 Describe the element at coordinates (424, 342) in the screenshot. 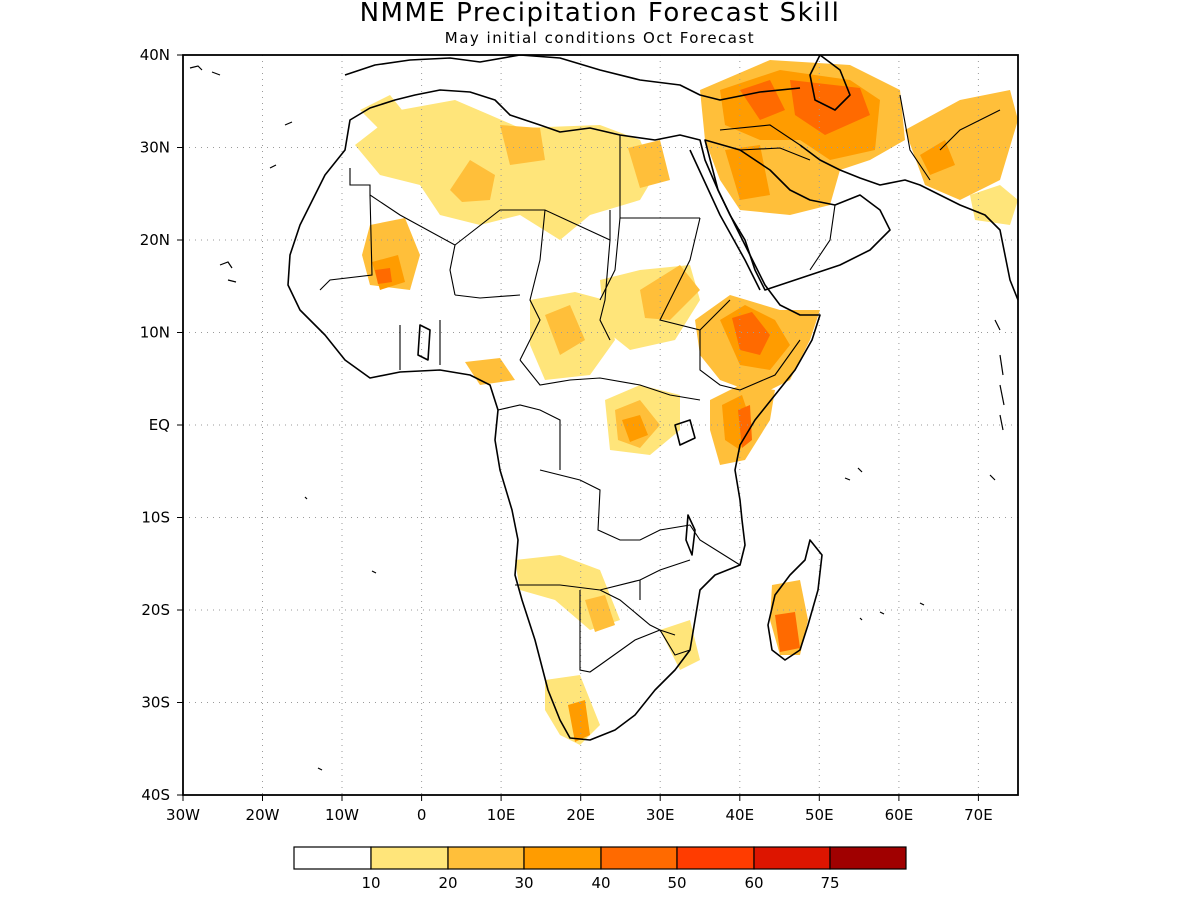

I see `lake-volta` at that location.